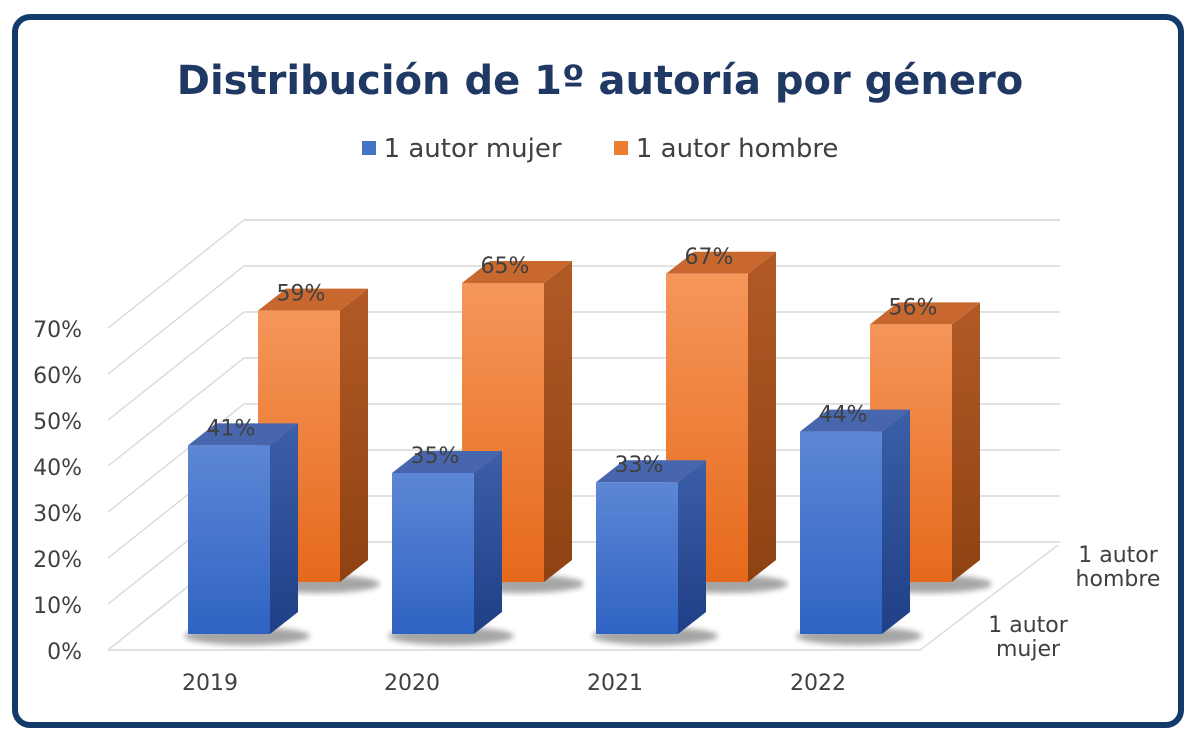 This screenshot has height=742, width=1200. What do you see at coordinates (737, 149) in the screenshot?
I see `legend-label-male: 1 autor hombre` at bounding box center [737, 149].